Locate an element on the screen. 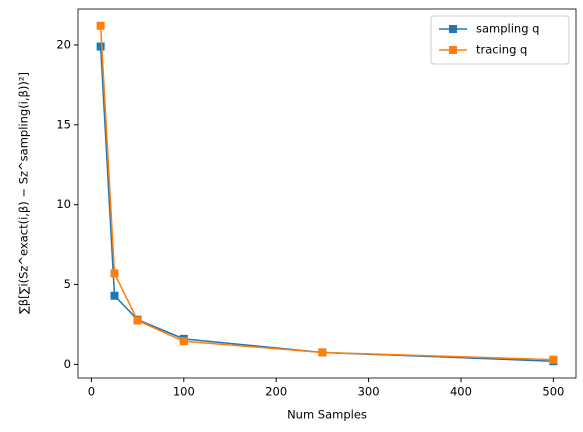  legend-label: tracing q is located at coordinates (501, 50).